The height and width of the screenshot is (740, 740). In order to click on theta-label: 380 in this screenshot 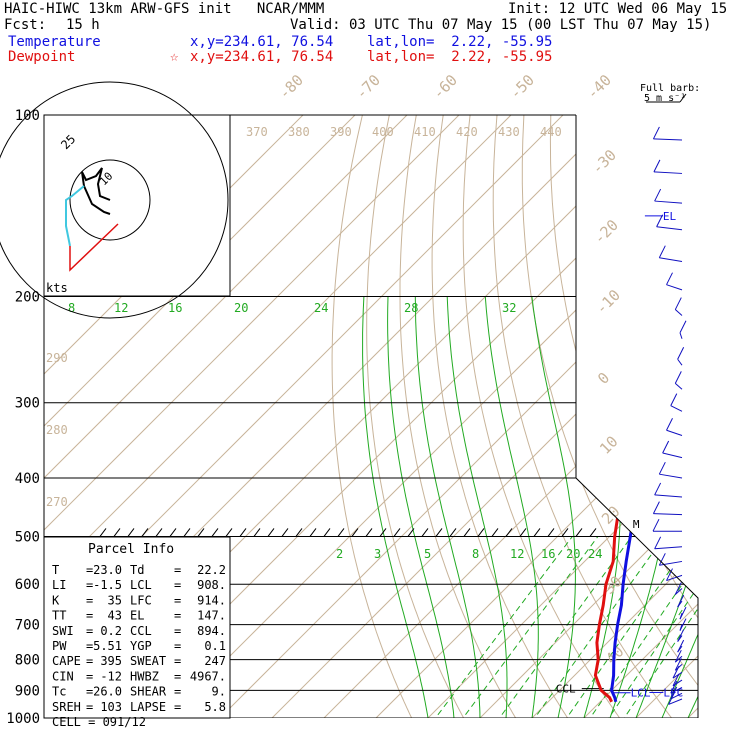, I will do `click(299, 132)`.